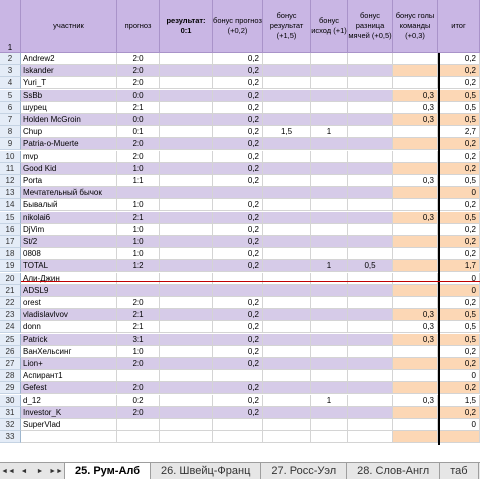  Describe the element at coordinates (69, 352) in the screenshot. I see `participant-cell: ВанХельсинг` at that location.